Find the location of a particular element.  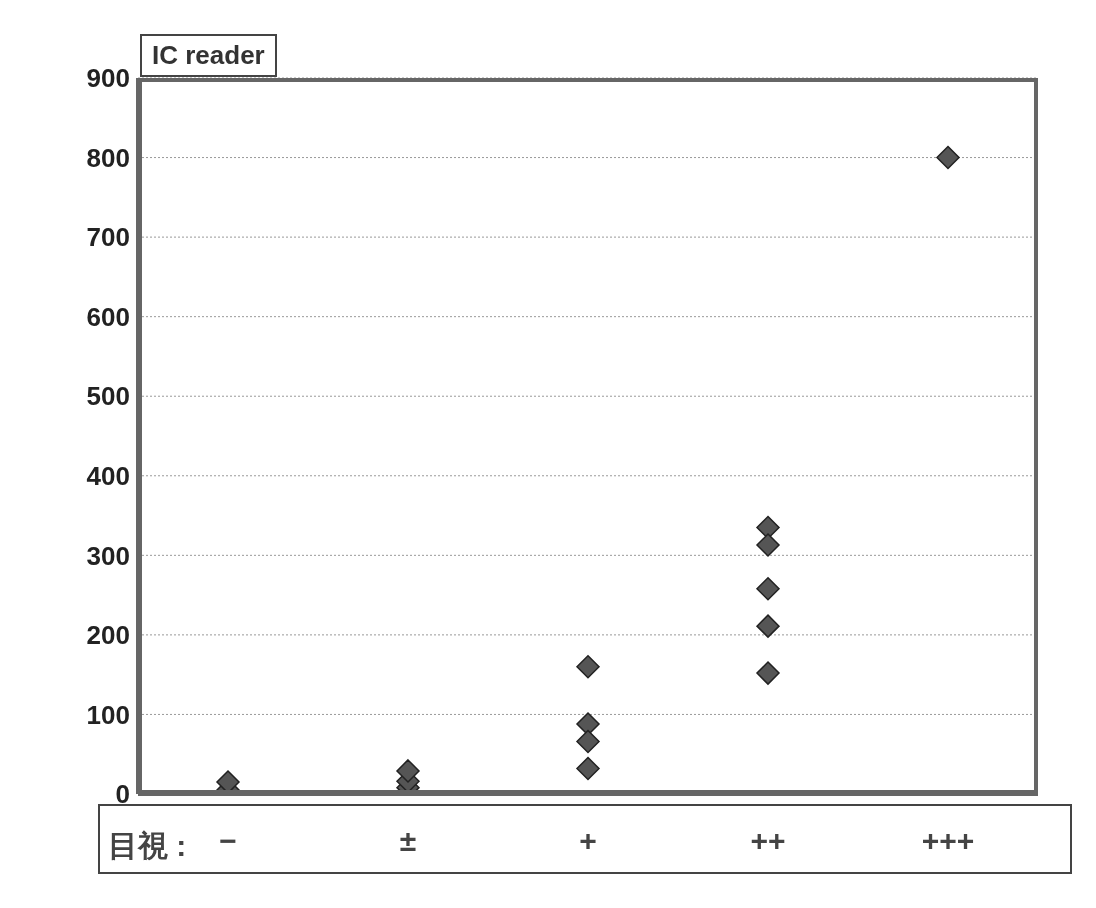

y-tick-label: 100 is located at coordinates (108, 714).